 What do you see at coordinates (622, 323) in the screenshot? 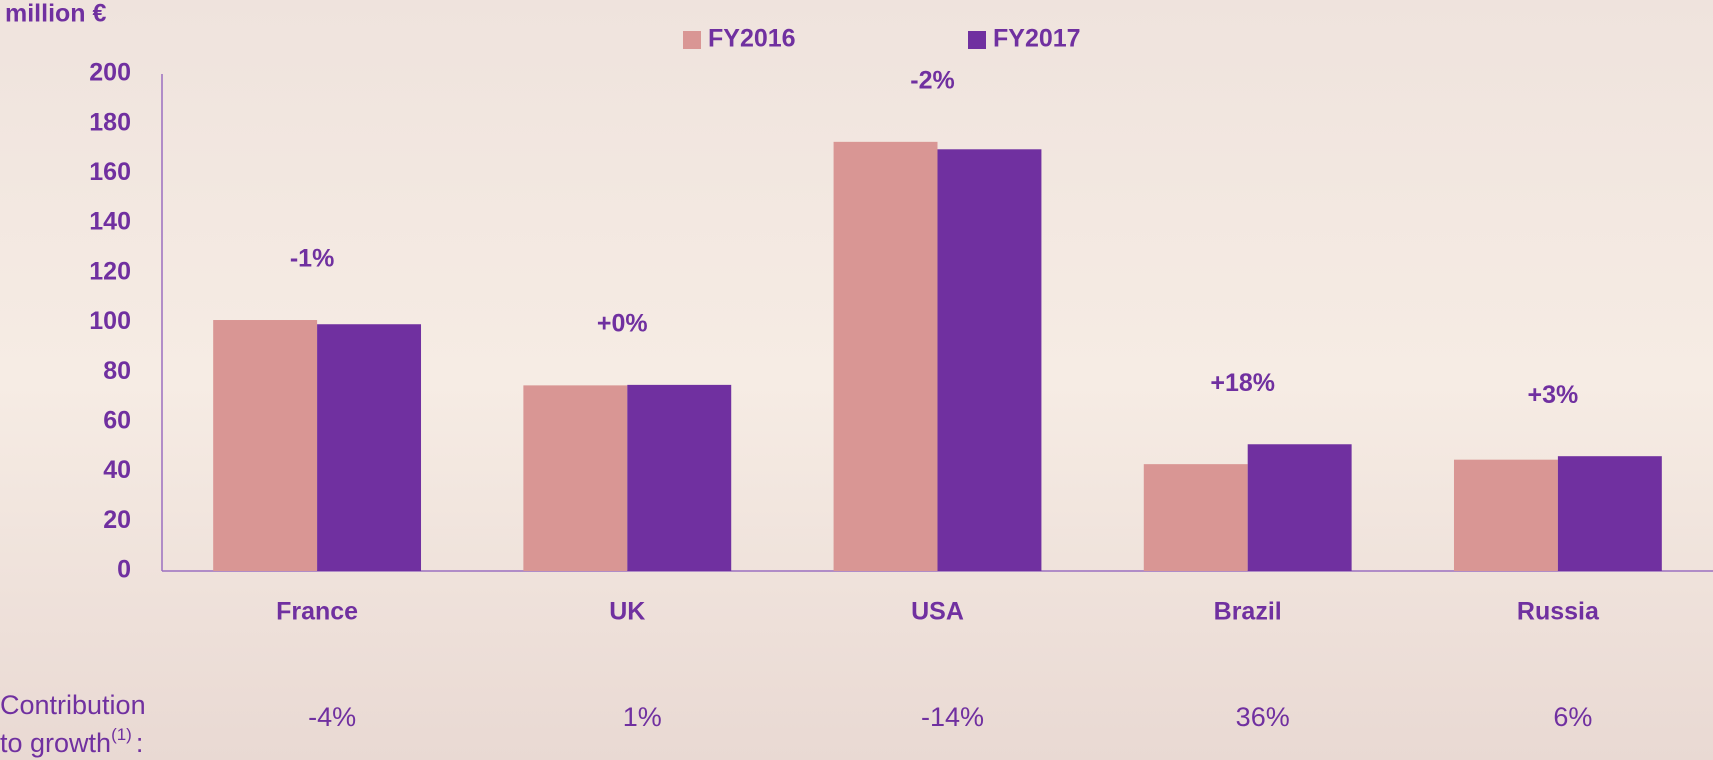
I see `growth-label: +0%` at bounding box center [622, 323].